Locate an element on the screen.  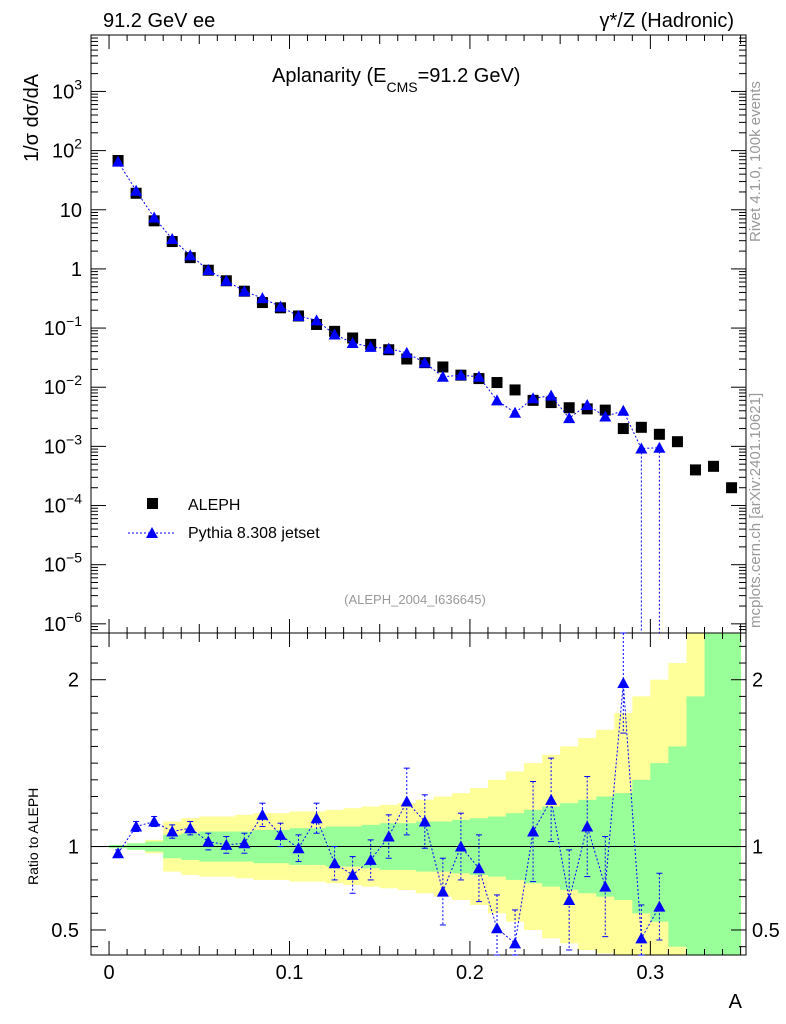
x-axis-label: A is located at coordinates (736, 1002).